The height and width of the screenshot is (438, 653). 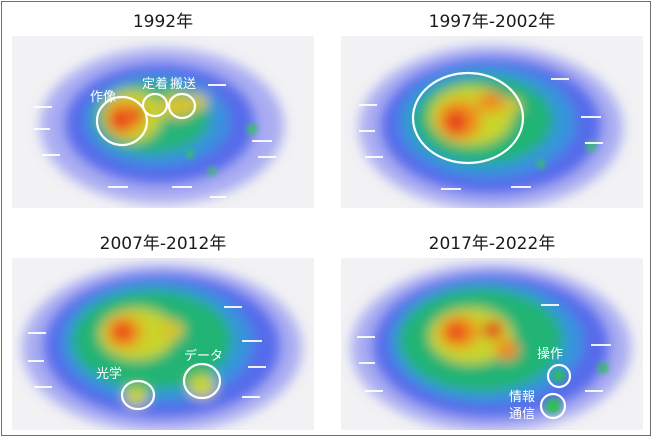 I want to click on label-kougaku: 光学, so click(x=109, y=374).